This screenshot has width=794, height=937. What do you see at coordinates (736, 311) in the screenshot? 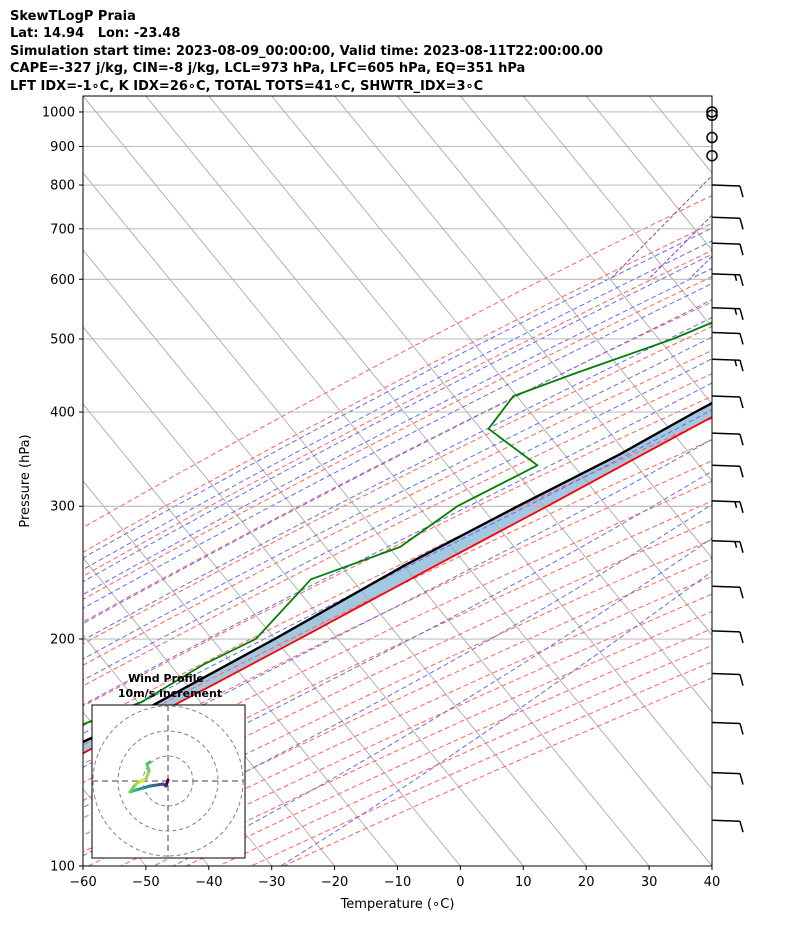
I see `wind-barb-half-flag` at bounding box center [736, 311].